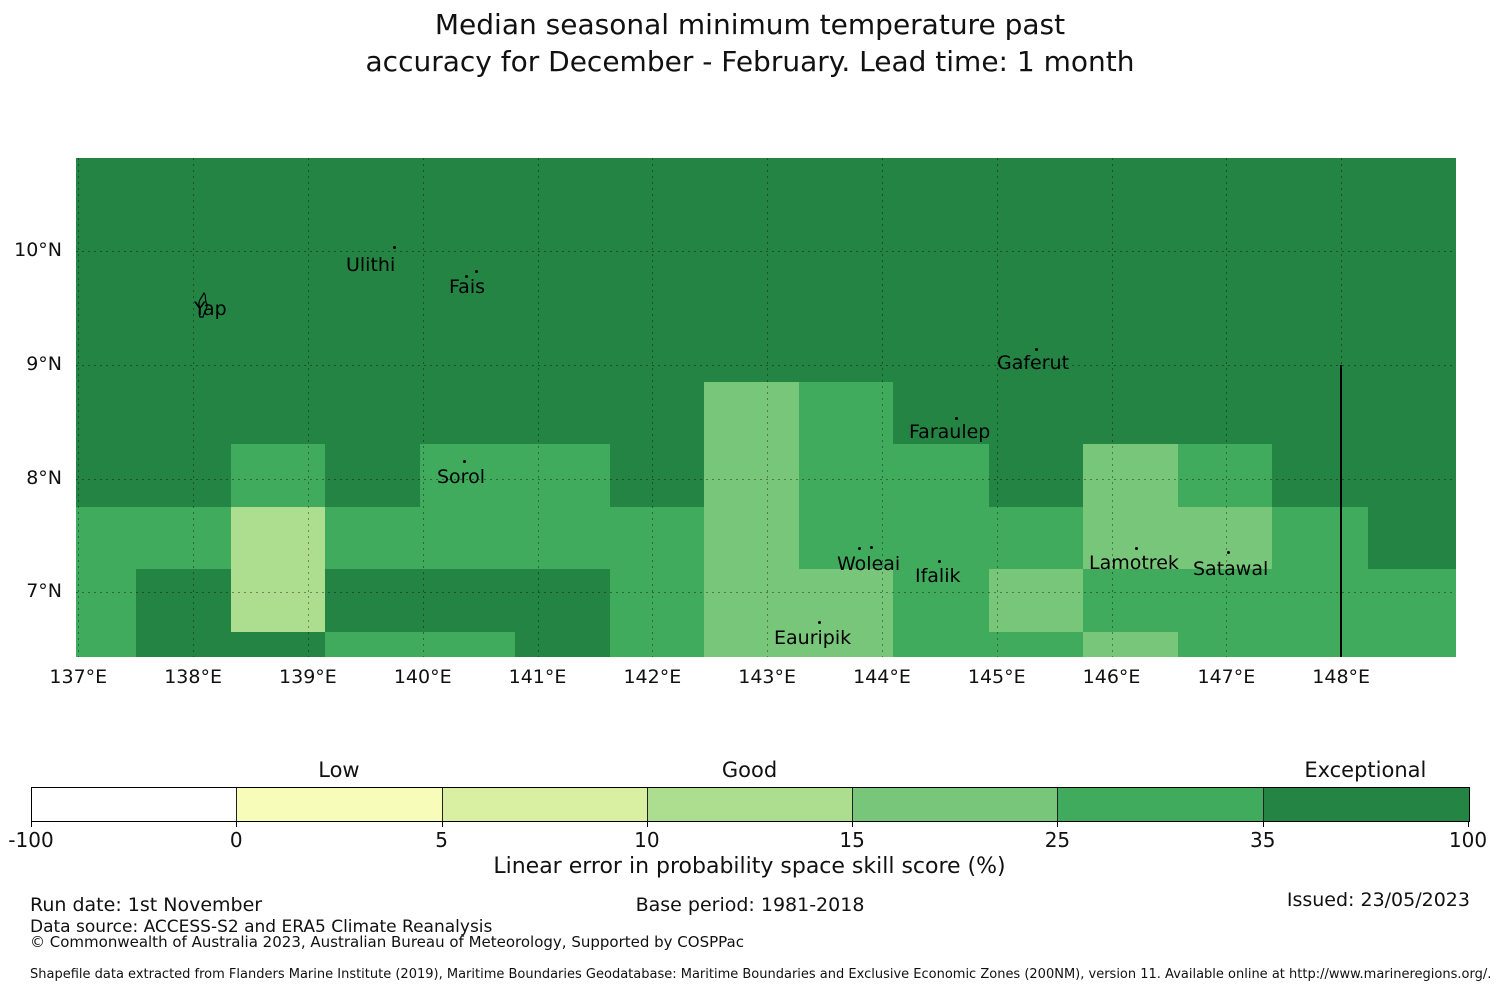 The image size is (1500, 990). Describe the element at coordinates (146, 905) in the screenshot. I see `run-date-text: Run date: 1st November` at that location.